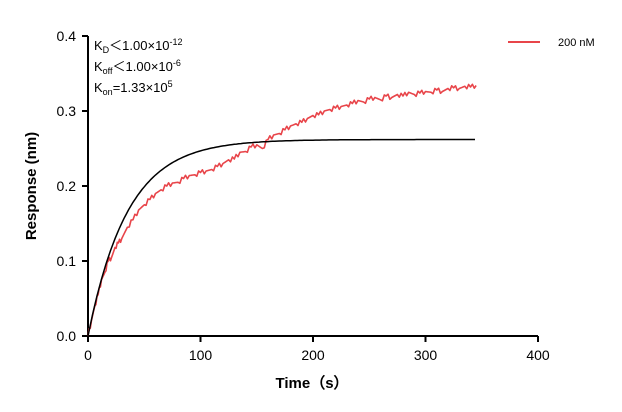 The width and height of the screenshot is (622, 412). I want to click on y-tick-label: 0.0, so click(67, 336).